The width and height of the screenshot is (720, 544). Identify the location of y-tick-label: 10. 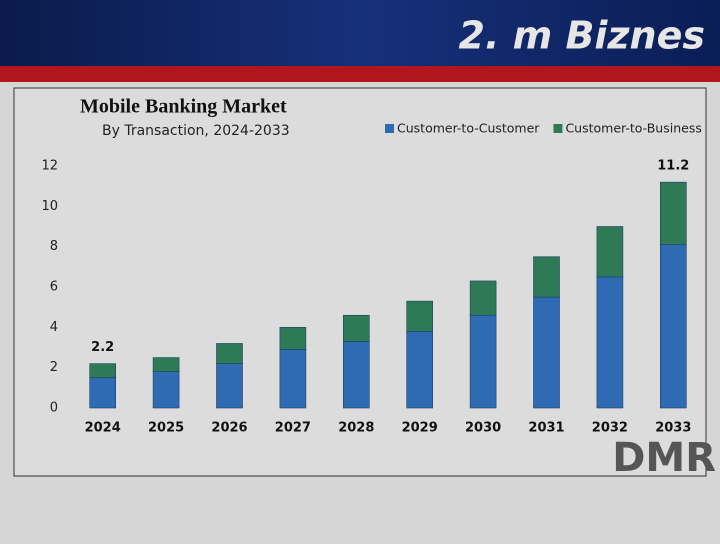
(49, 206).